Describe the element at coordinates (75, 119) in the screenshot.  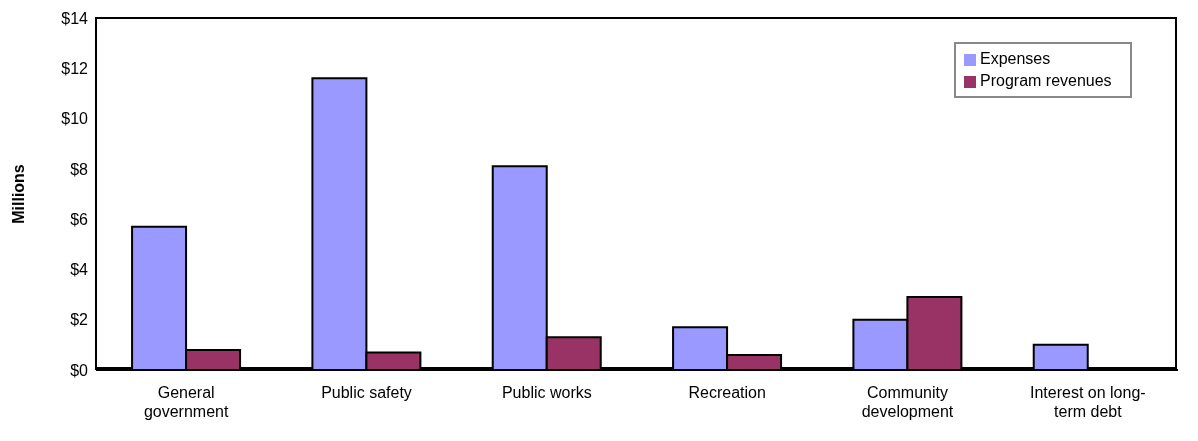
I see `y-tick-label: $10` at that location.